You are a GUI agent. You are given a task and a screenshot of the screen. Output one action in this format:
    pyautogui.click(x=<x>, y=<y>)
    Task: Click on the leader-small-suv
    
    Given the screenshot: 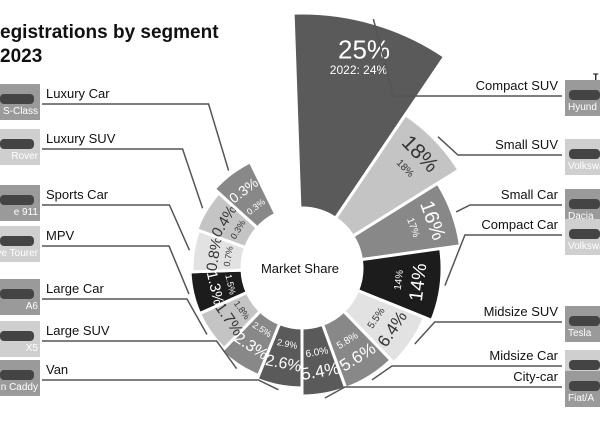 What is the action you would take?
    pyautogui.click(x=499, y=146)
    